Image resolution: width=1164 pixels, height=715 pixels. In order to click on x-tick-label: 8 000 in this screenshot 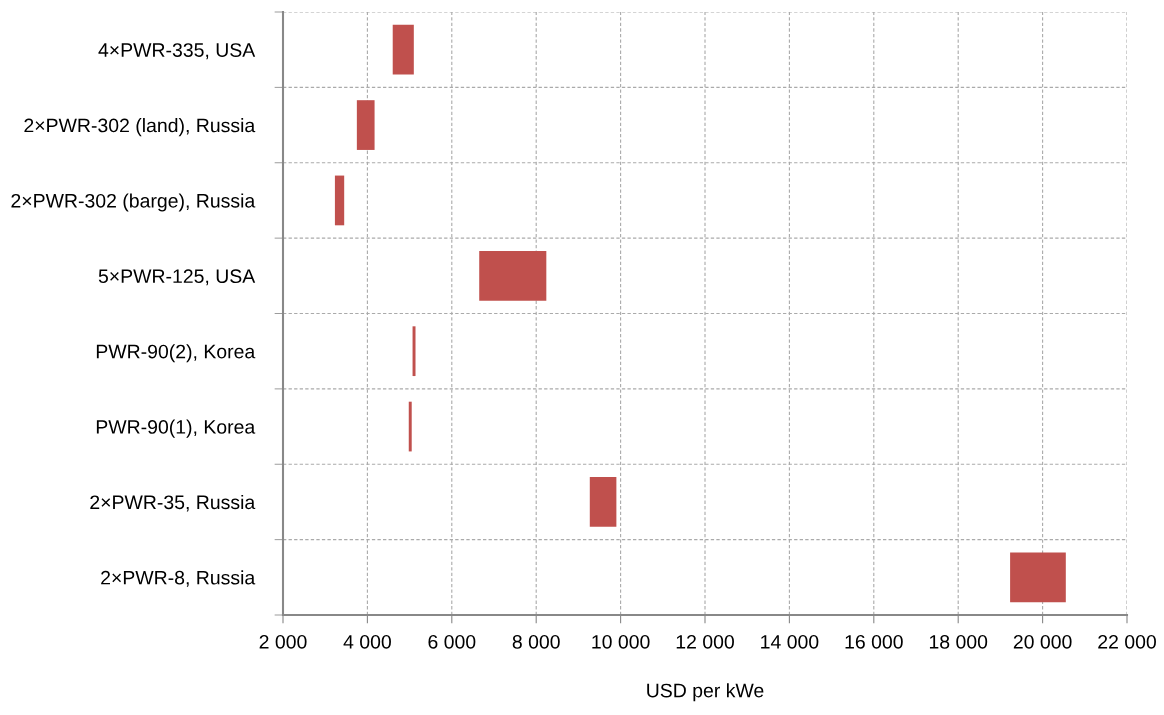, I will do `click(536, 641)`.